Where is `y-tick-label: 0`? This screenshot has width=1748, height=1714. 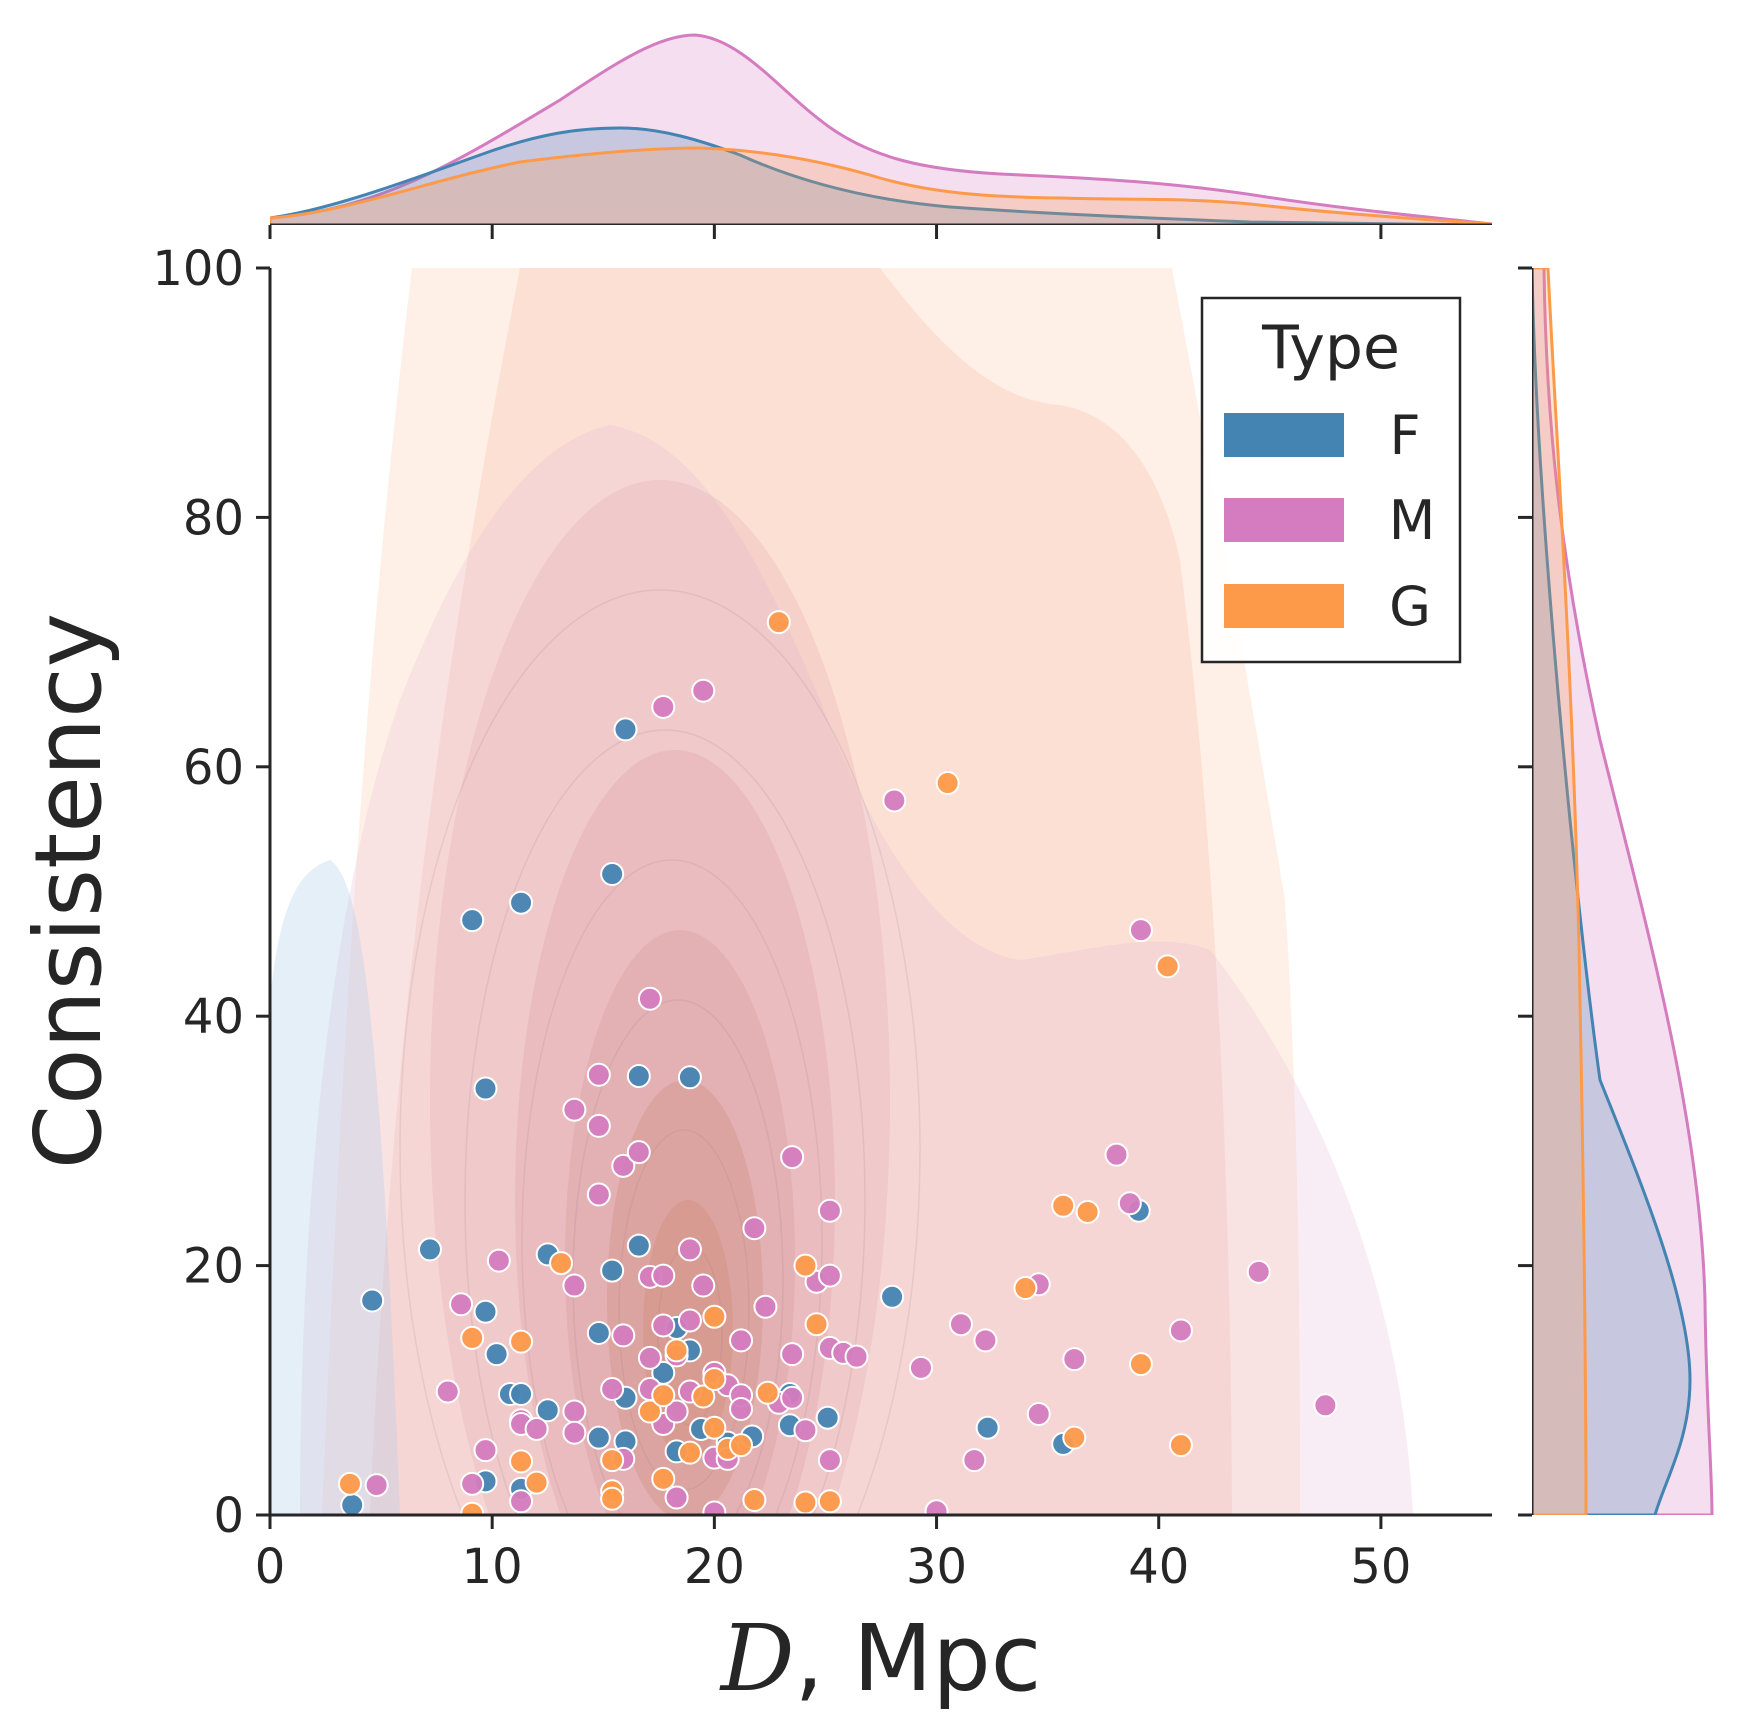 y-tick-label: 0 is located at coordinates (228, 1516).